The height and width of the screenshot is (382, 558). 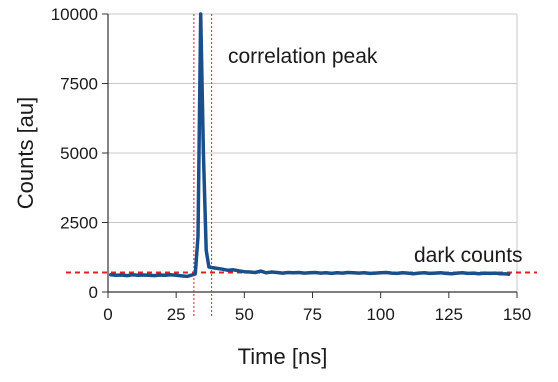 What do you see at coordinates (283, 356) in the screenshot?
I see `x-axis-title: Time [ns]` at bounding box center [283, 356].